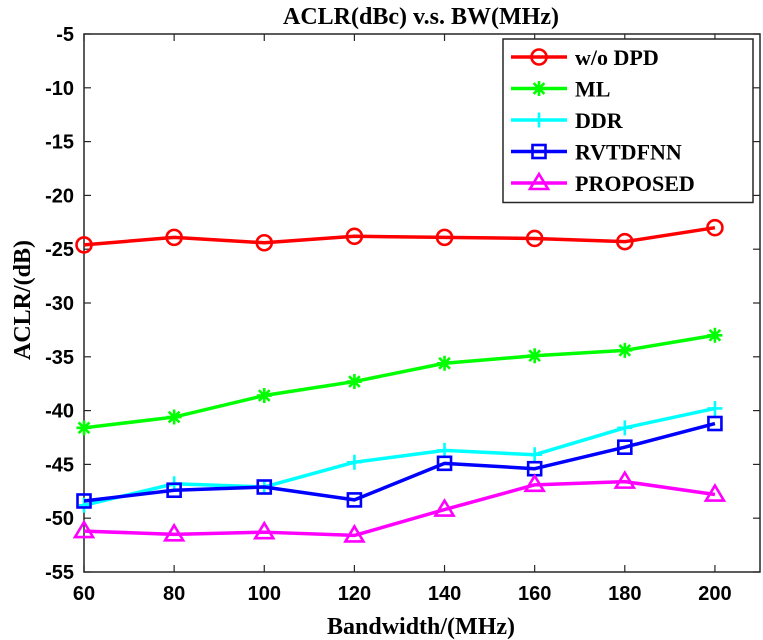 This screenshot has width=763, height=640. Describe the element at coordinates (534, 594) in the screenshot. I see `x-tick-label: 160` at that location.